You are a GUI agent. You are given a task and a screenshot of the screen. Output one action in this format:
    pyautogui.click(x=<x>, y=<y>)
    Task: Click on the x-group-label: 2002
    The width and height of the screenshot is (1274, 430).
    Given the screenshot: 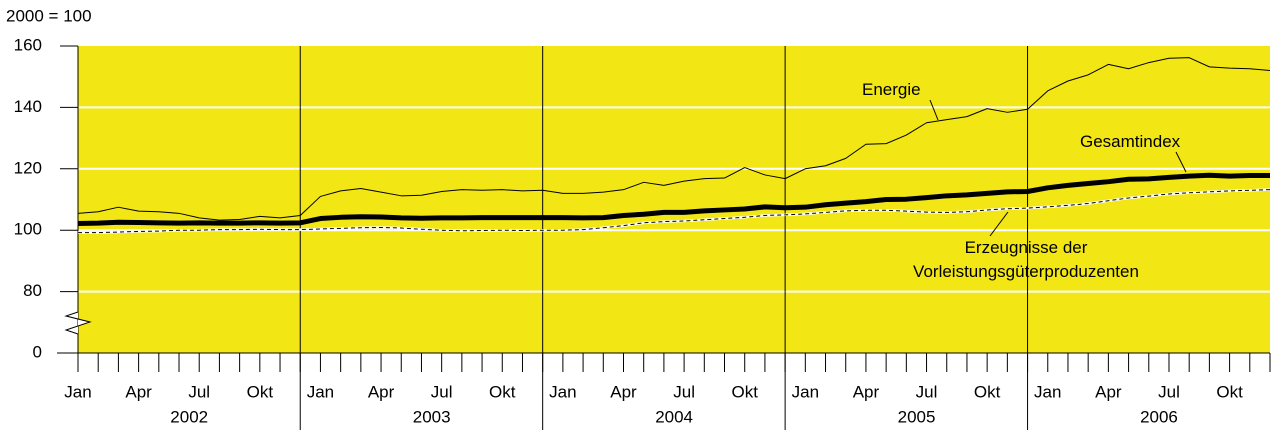 What is the action you would take?
    pyautogui.click(x=189, y=416)
    